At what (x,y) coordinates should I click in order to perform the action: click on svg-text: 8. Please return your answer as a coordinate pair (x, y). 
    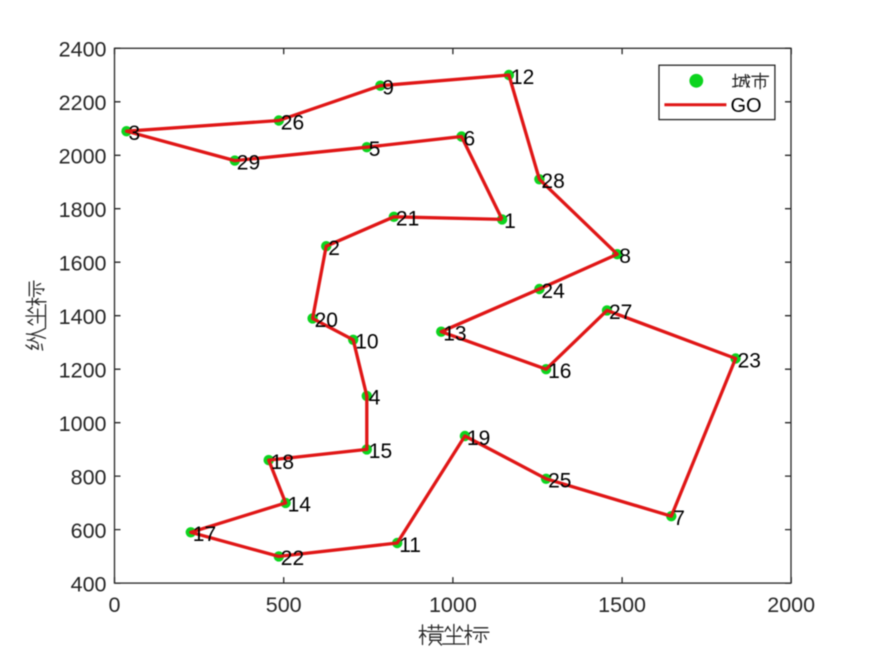
    Looking at the image, I should click on (625, 256).